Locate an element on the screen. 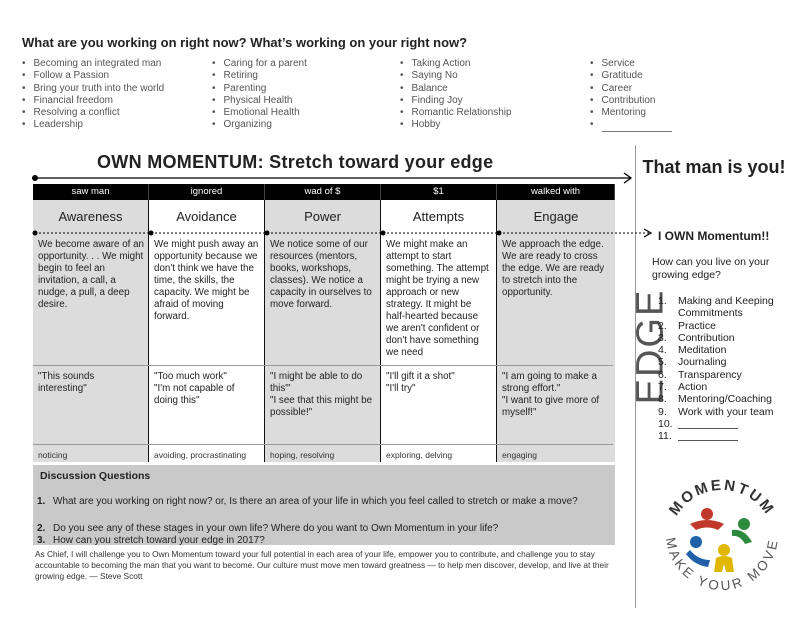 This screenshot has height=618, width=800. topic-item: Physical Health is located at coordinates (259, 101).